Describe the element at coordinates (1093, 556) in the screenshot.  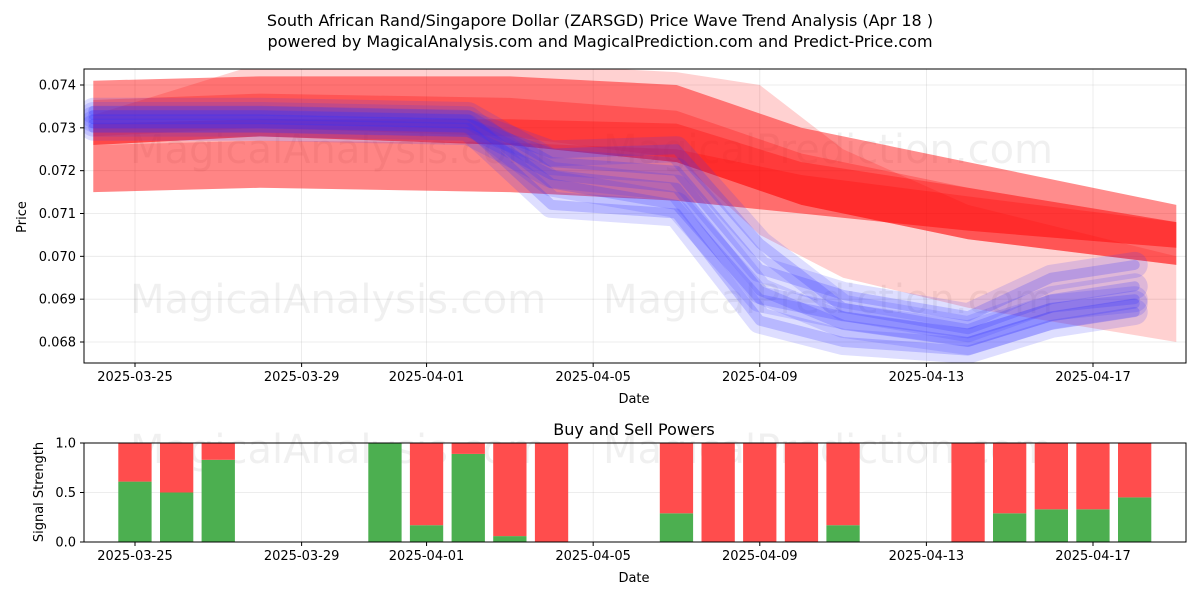
I see `bottom-x-tick-label: 2025-04-17` at that location.